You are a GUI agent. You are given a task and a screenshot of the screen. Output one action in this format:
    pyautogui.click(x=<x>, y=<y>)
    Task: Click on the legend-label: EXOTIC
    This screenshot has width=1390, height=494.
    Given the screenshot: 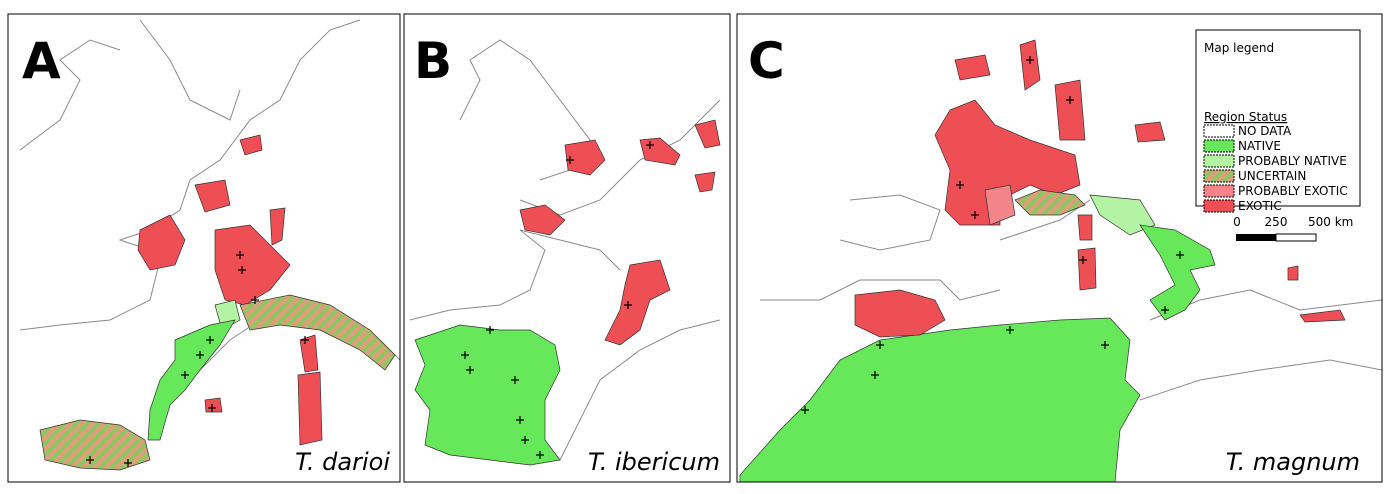 What is the action you would take?
    pyautogui.click(x=1260, y=206)
    